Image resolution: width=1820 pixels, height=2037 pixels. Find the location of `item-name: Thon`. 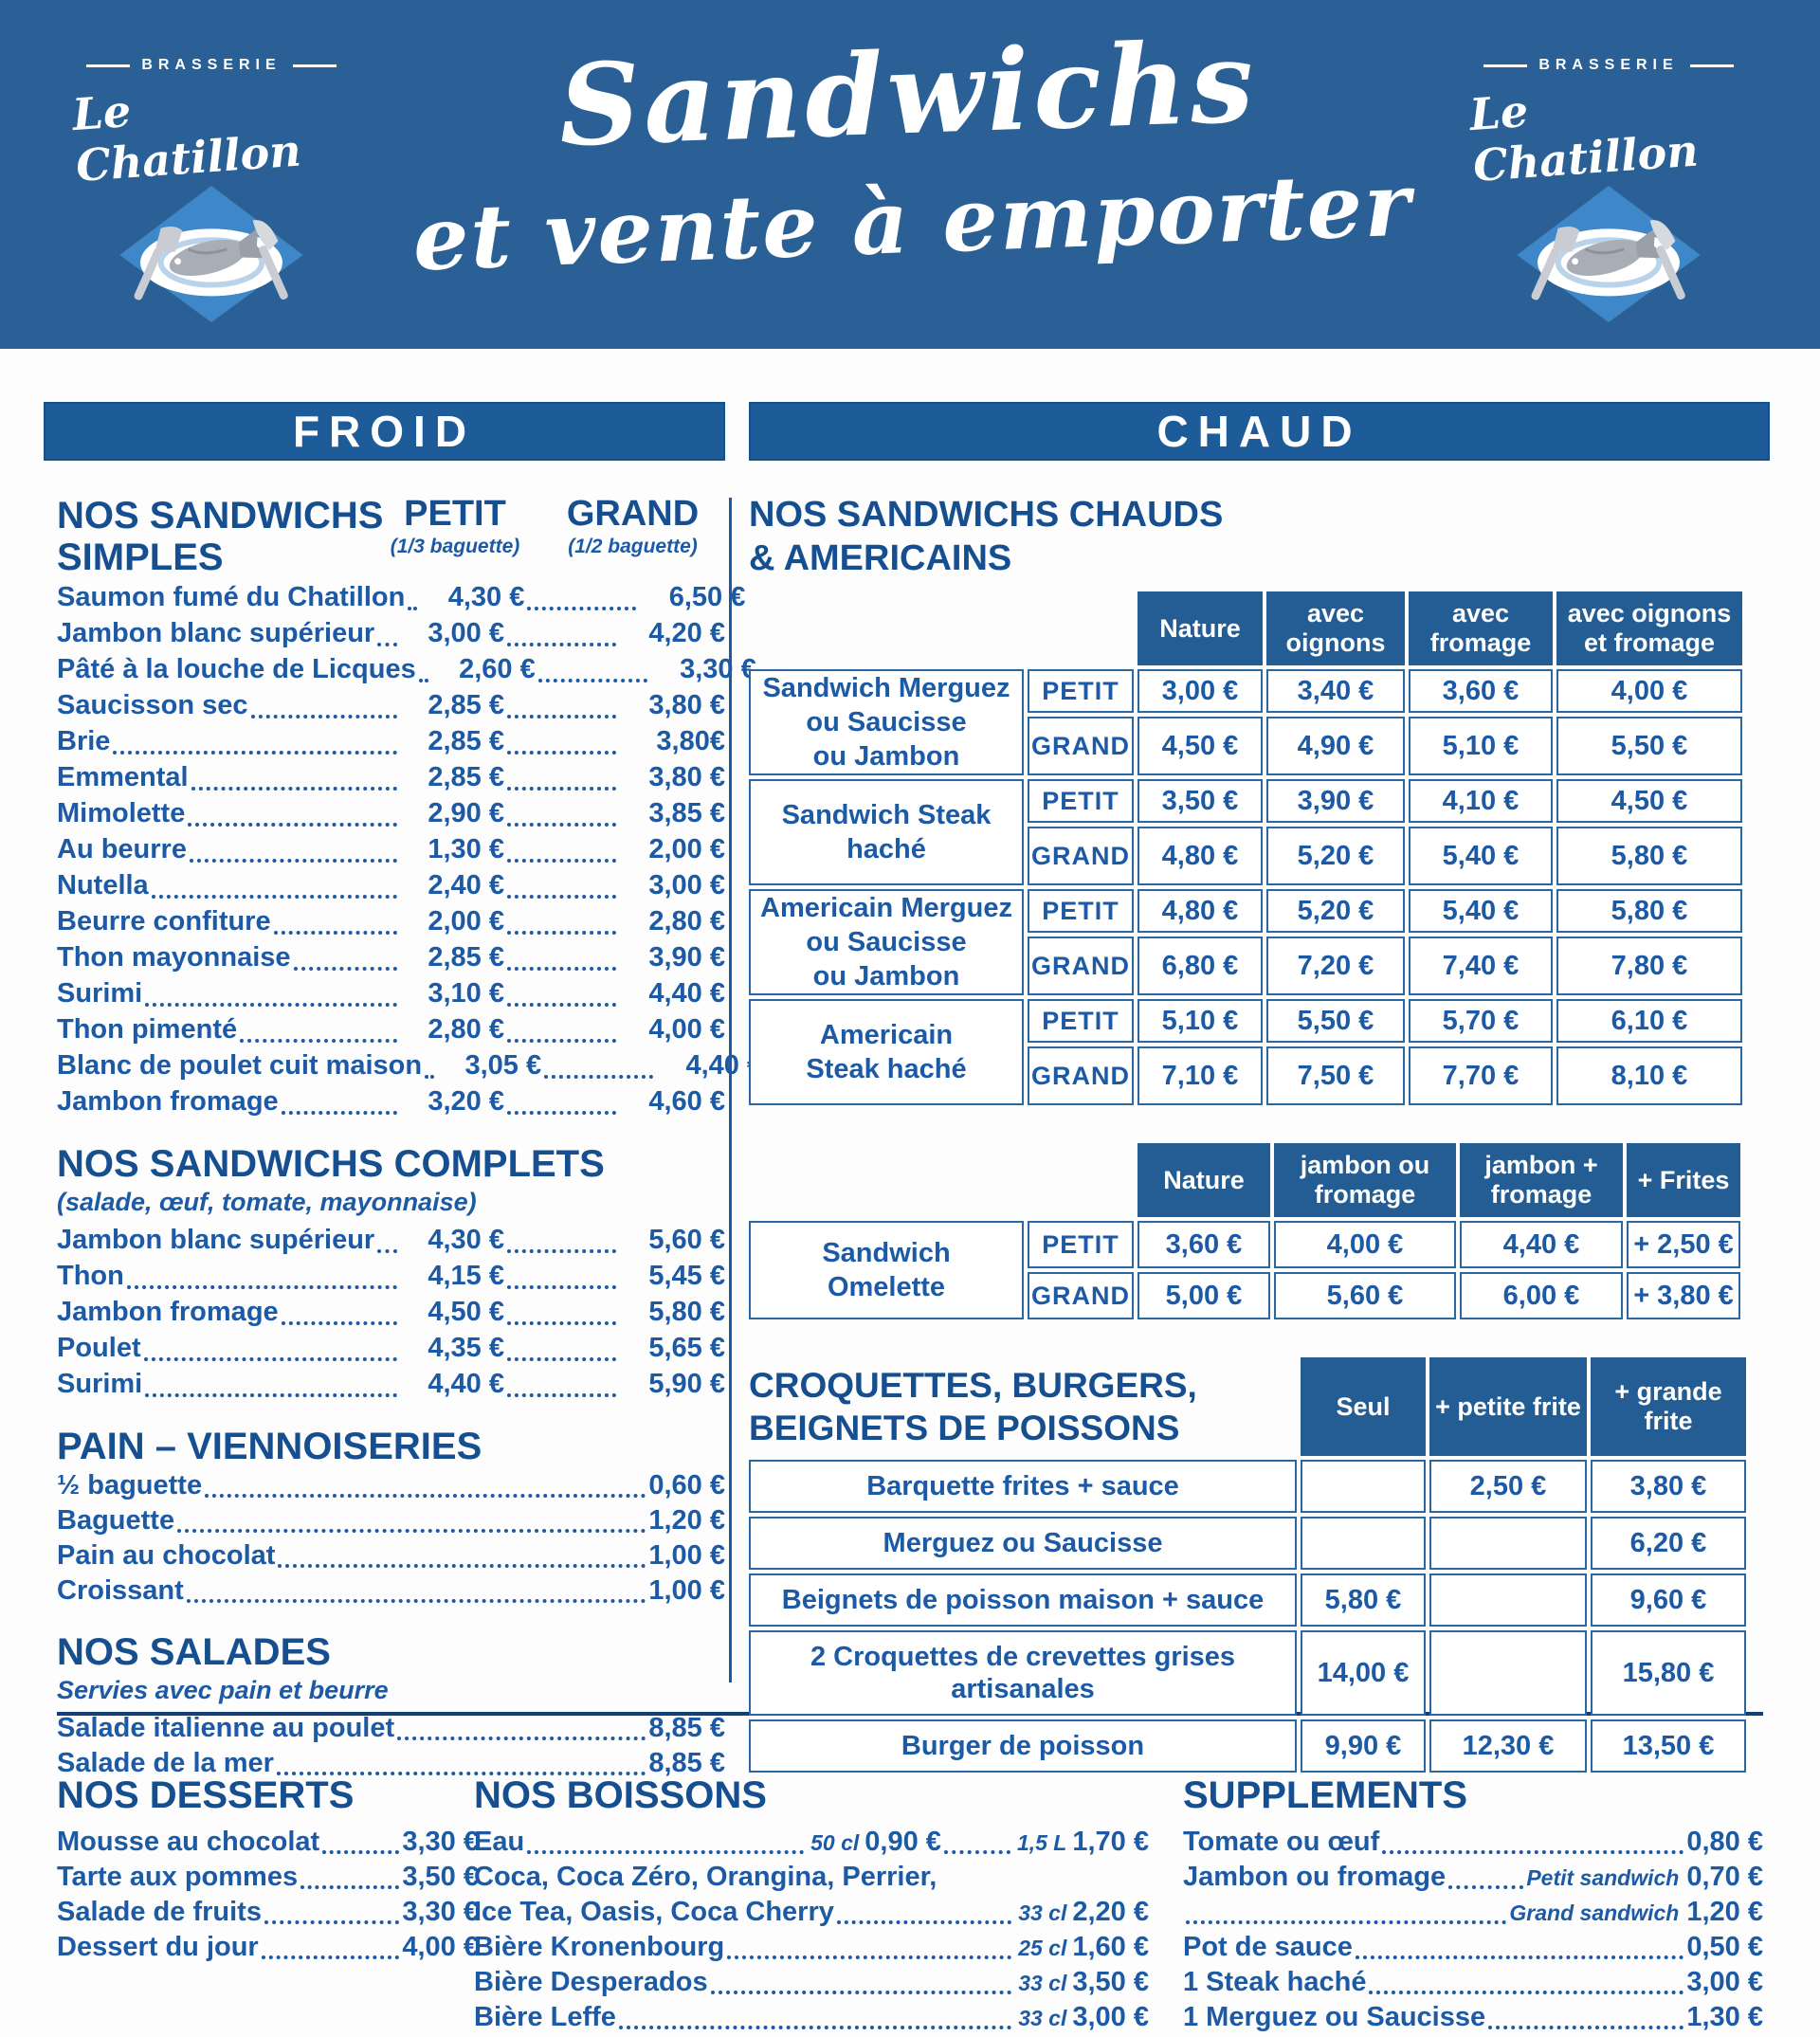

item-name: Thon is located at coordinates (90, 1276).